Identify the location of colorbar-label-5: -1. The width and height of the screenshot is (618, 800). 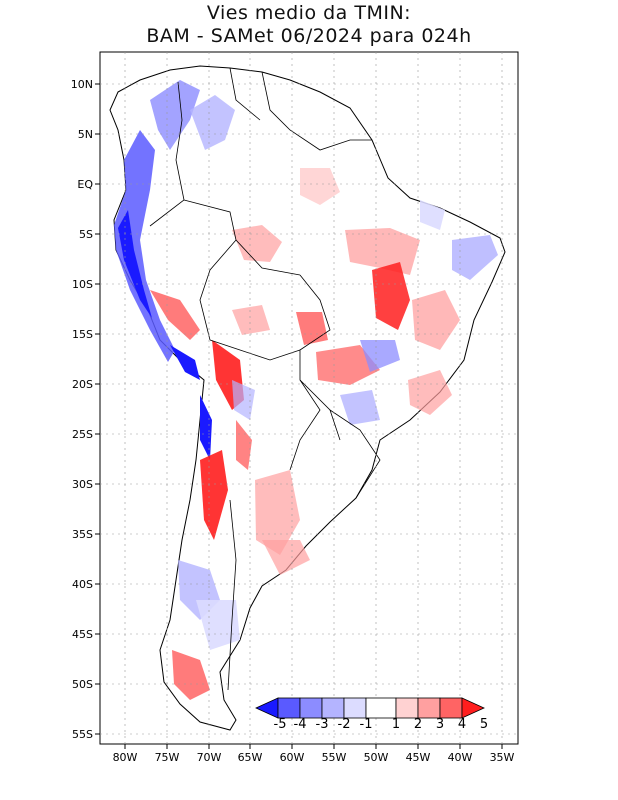
(366, 724).